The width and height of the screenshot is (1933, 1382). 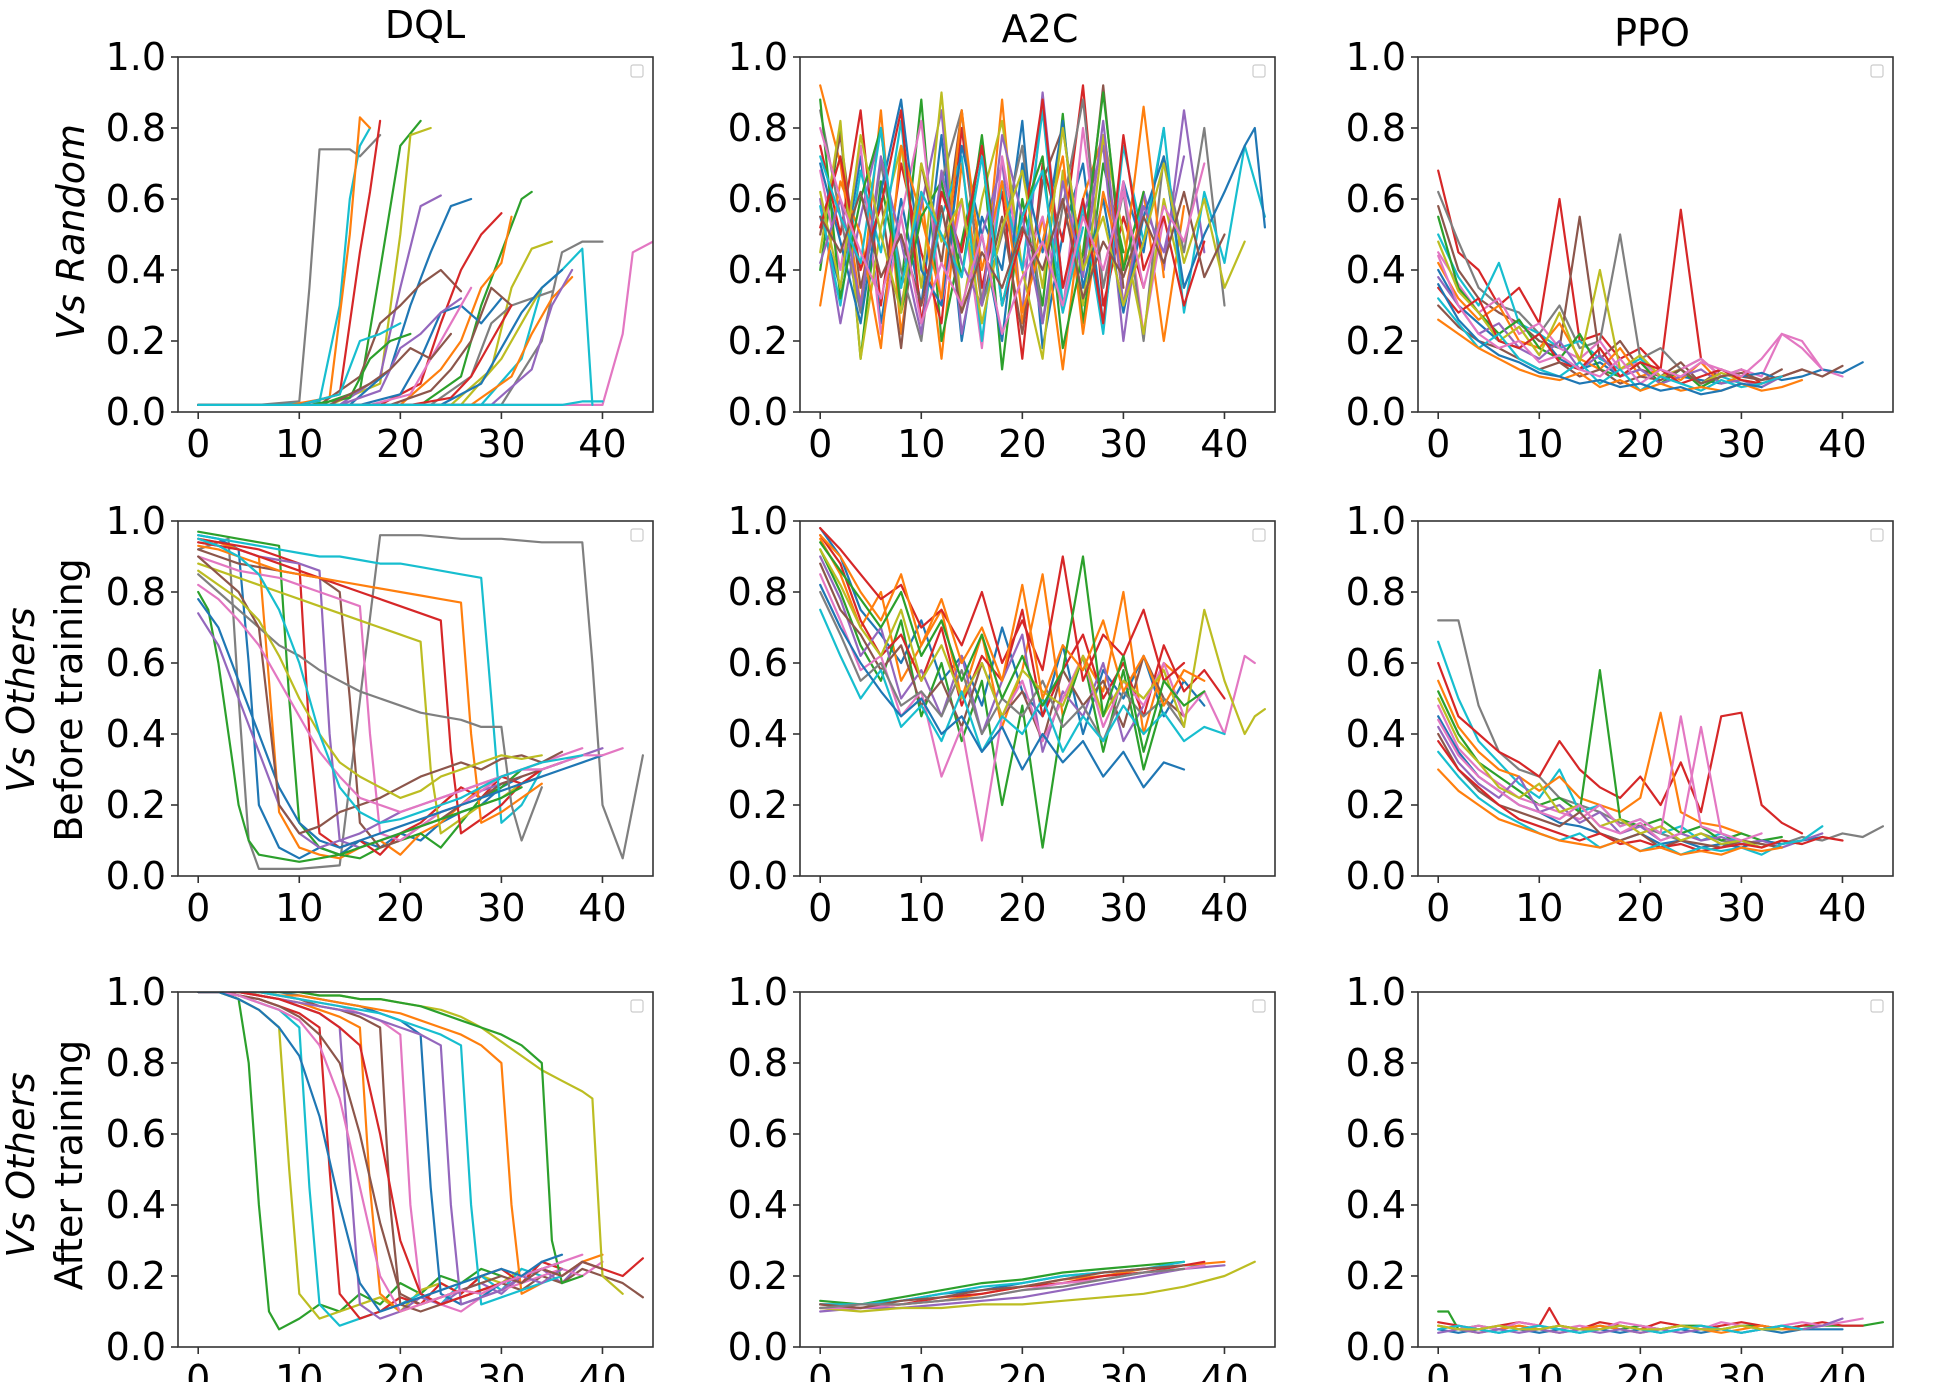 I want to click on panel-a2c-after: 0.0 0.2 0.4 0.6 0.8 1.0 0 10 20 30 40, so click(x=1002, y=1176).